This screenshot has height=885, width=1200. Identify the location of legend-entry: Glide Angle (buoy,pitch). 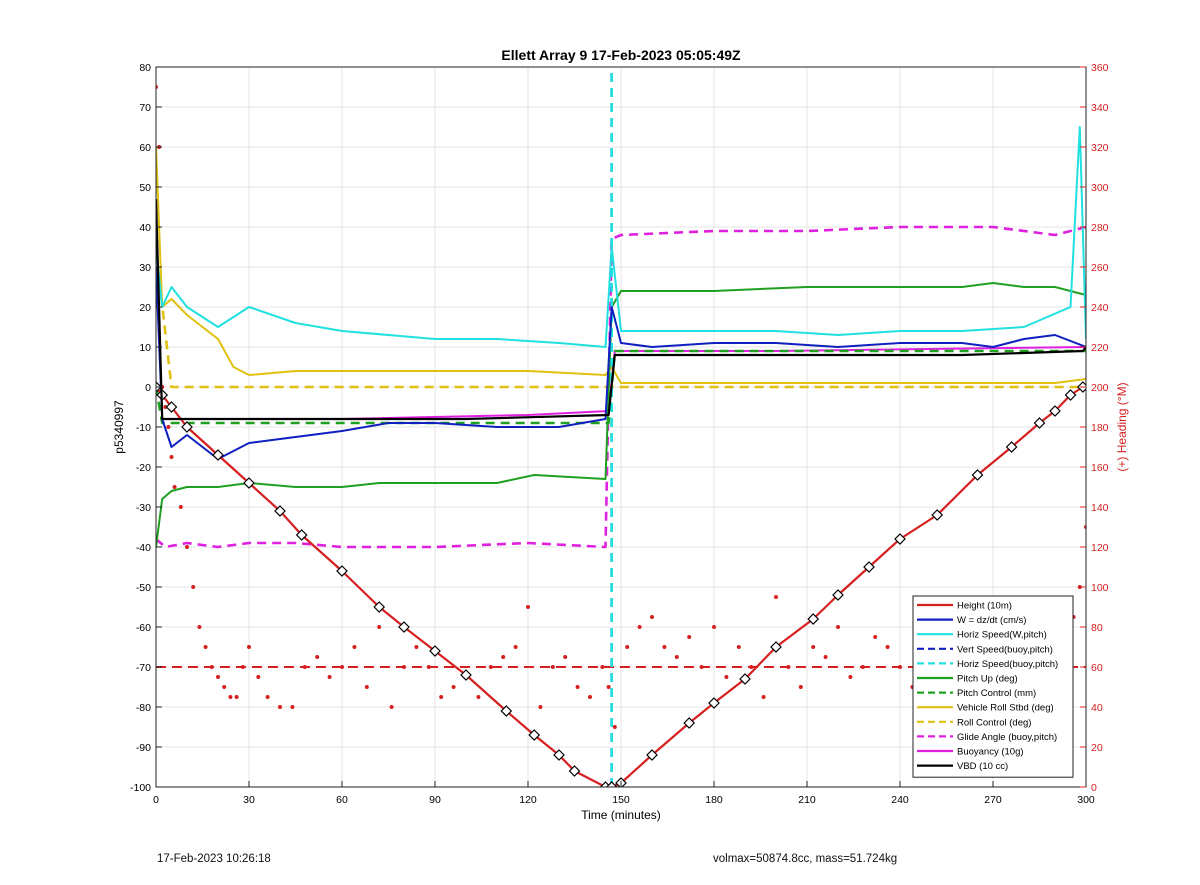
(1007, 737).